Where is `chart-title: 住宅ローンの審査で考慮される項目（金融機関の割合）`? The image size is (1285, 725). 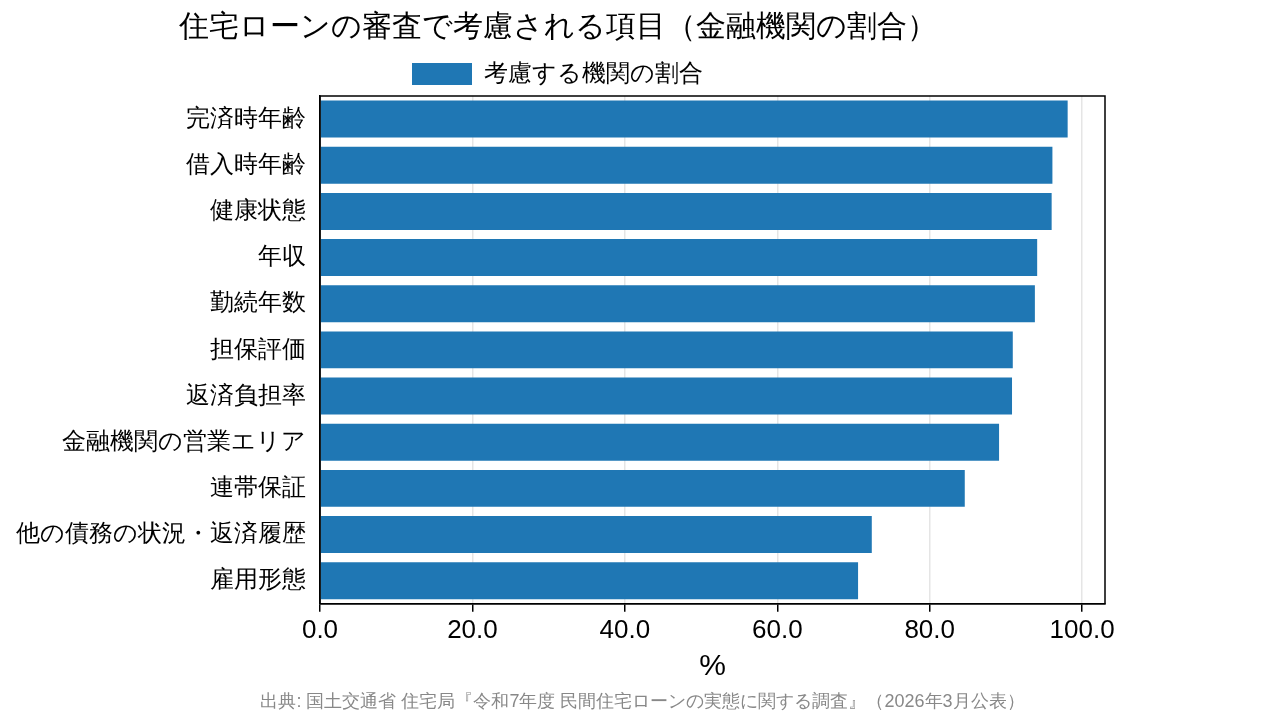
chart-title: 住宅ローンの審査で考慮される項目（金融機関の割合） is located at coordinates (557, 26).